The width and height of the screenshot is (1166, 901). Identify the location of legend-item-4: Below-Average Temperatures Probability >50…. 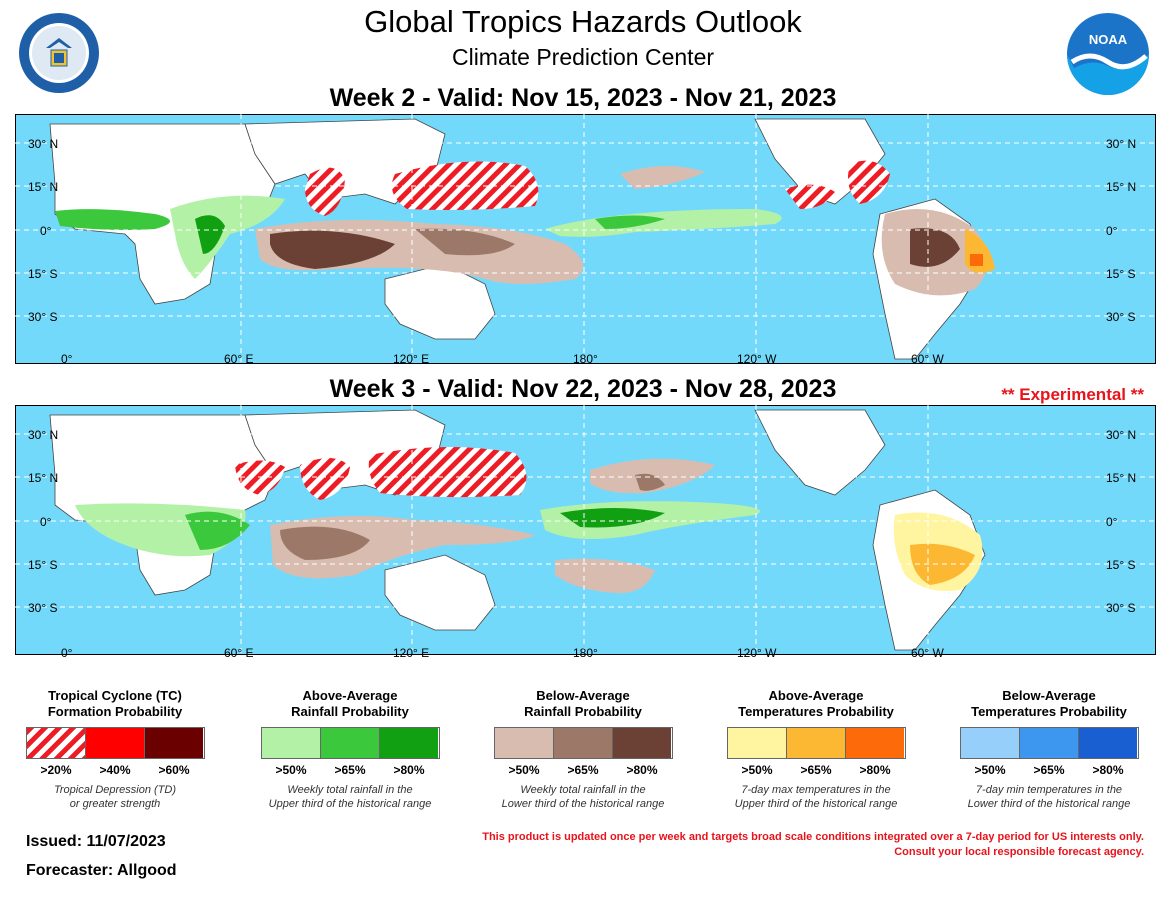
(1049, 749).